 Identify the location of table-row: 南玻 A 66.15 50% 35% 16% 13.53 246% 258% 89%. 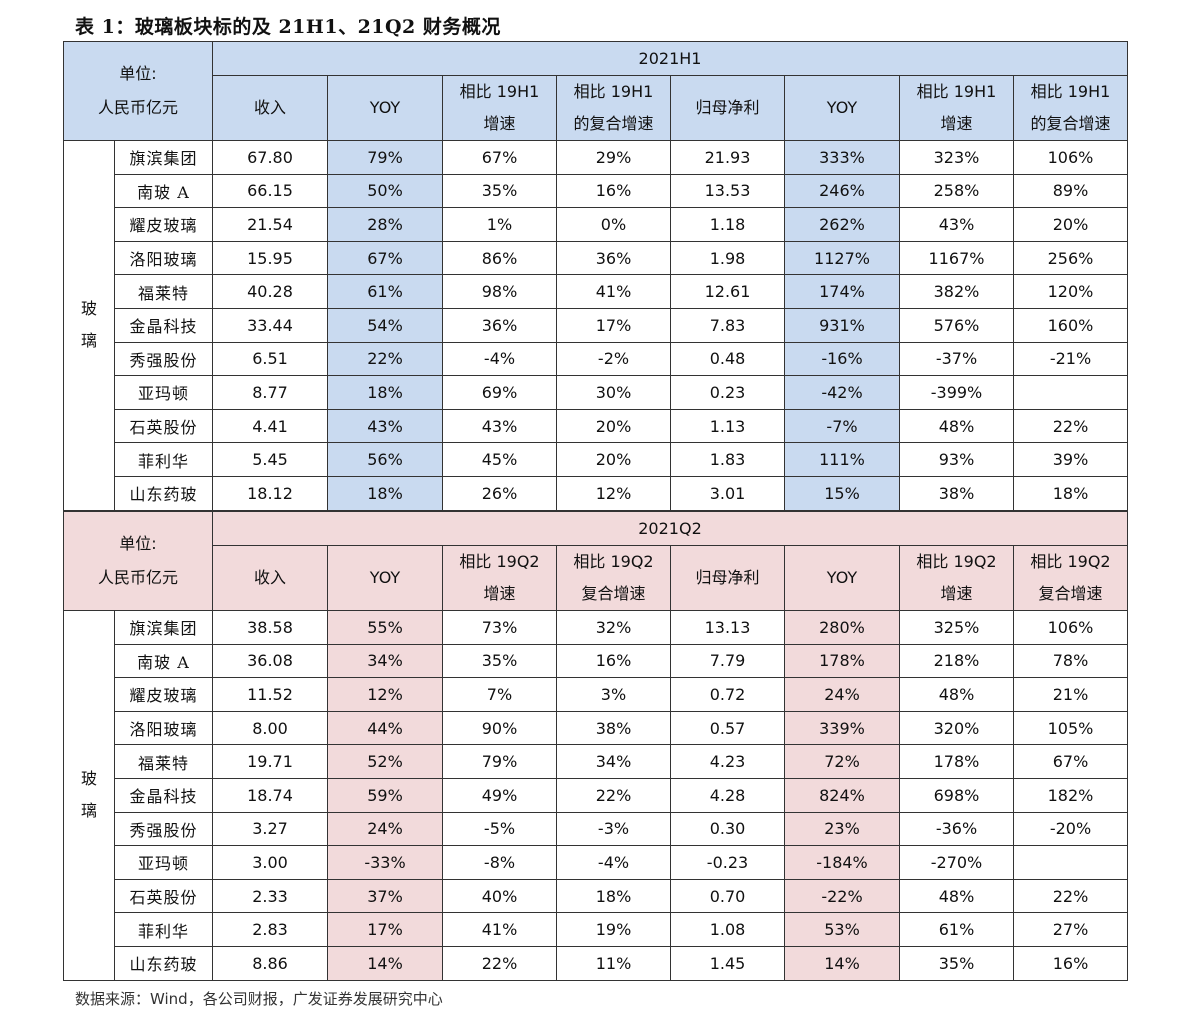
(596, 191).